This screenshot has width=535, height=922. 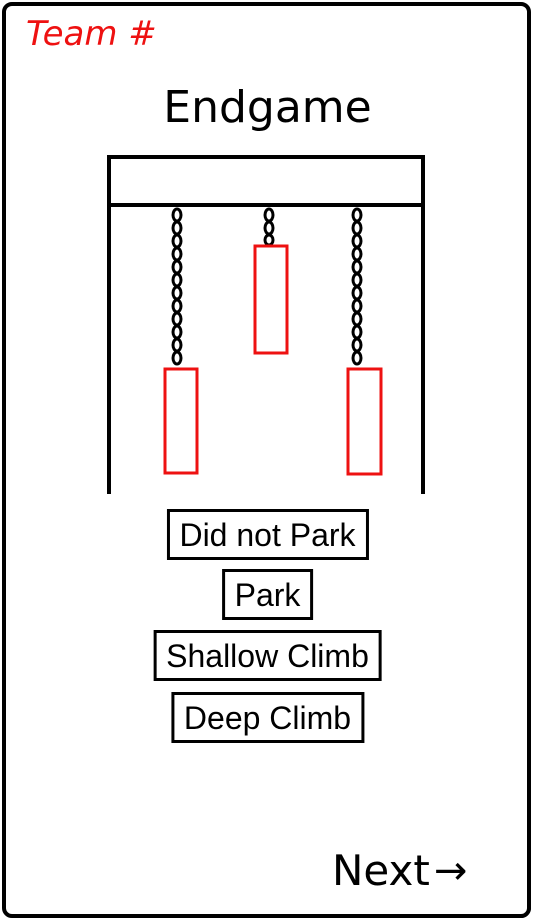 I want to click on middle-cage-block, so click(x=271, y=299).